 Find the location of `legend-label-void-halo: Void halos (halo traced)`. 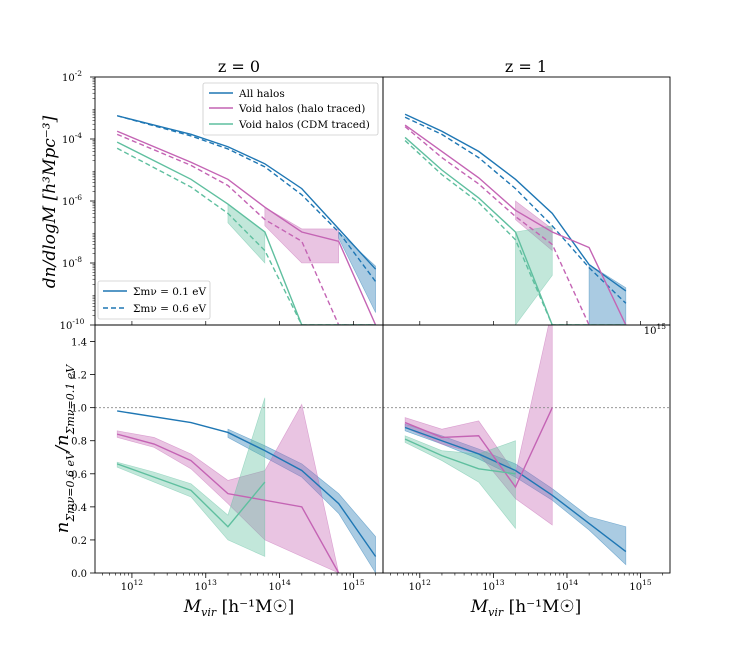

legend-label-void-halo: Void halos (halo traced) is located at coordinates (301, 109).